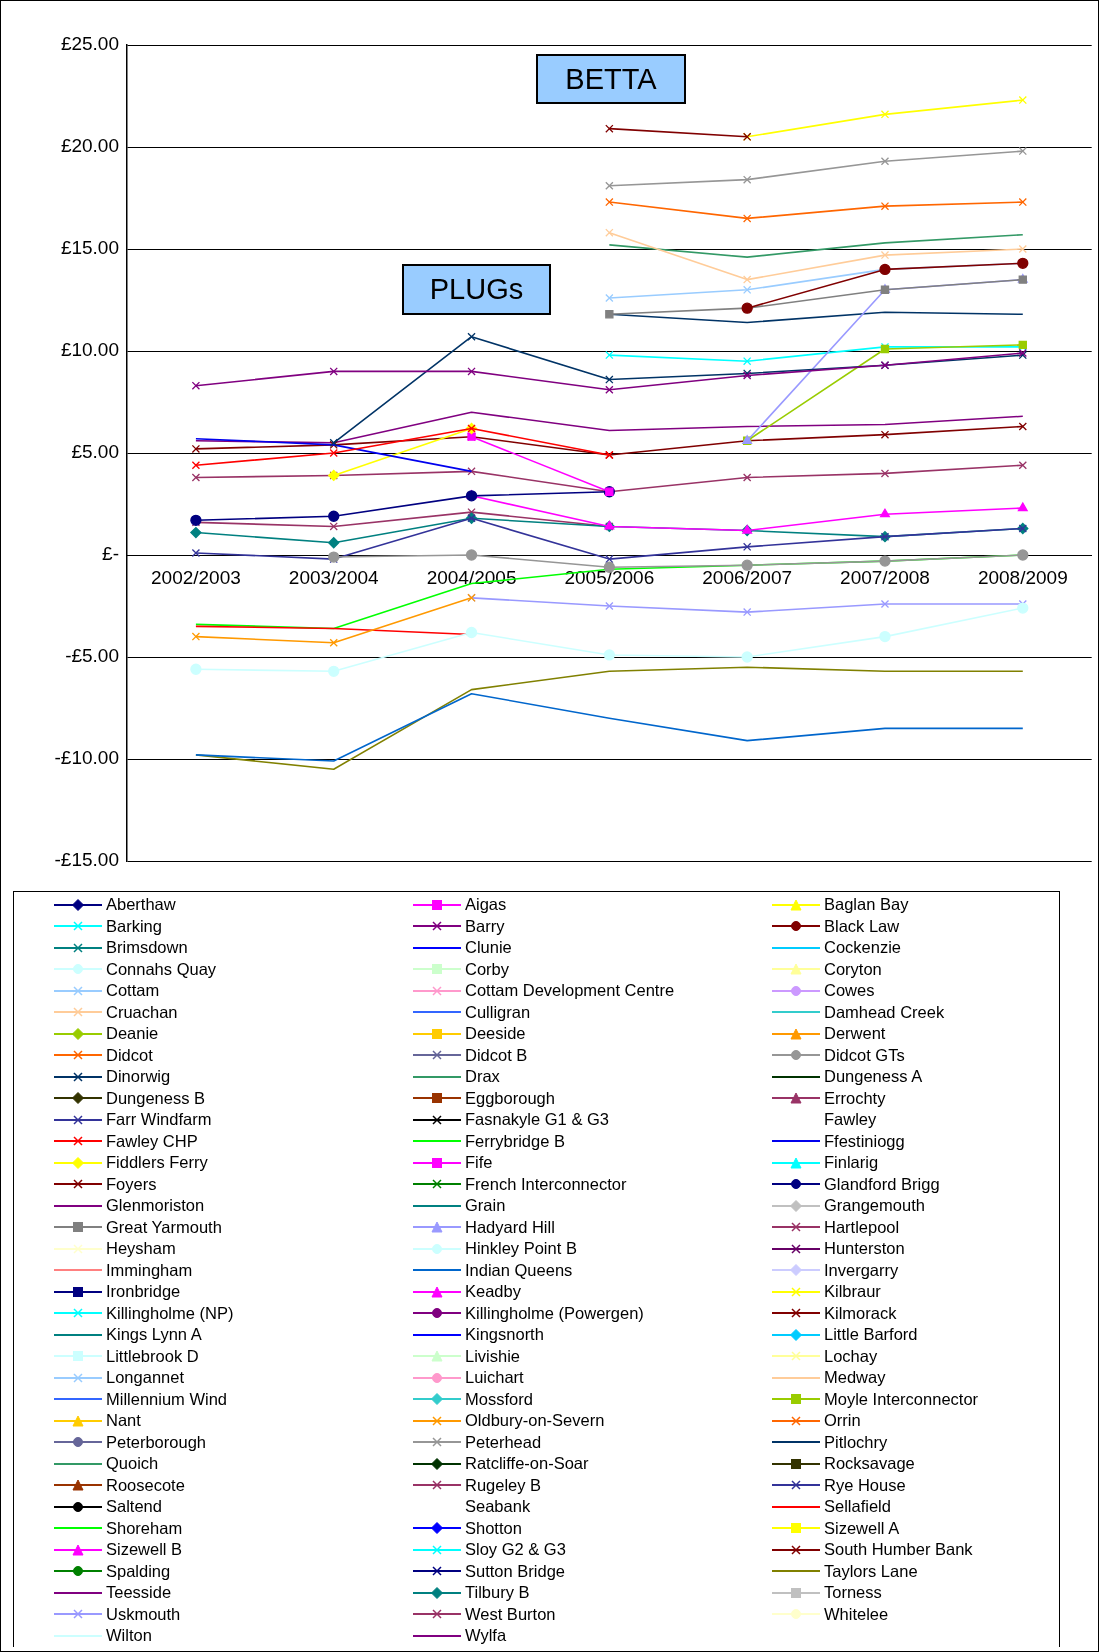 The height and width of the screenshot is (1652, 1099). Describe the element at coordinates (873, 1077) in the screenshot. I see `legend-label: Dungeness A` at that location.